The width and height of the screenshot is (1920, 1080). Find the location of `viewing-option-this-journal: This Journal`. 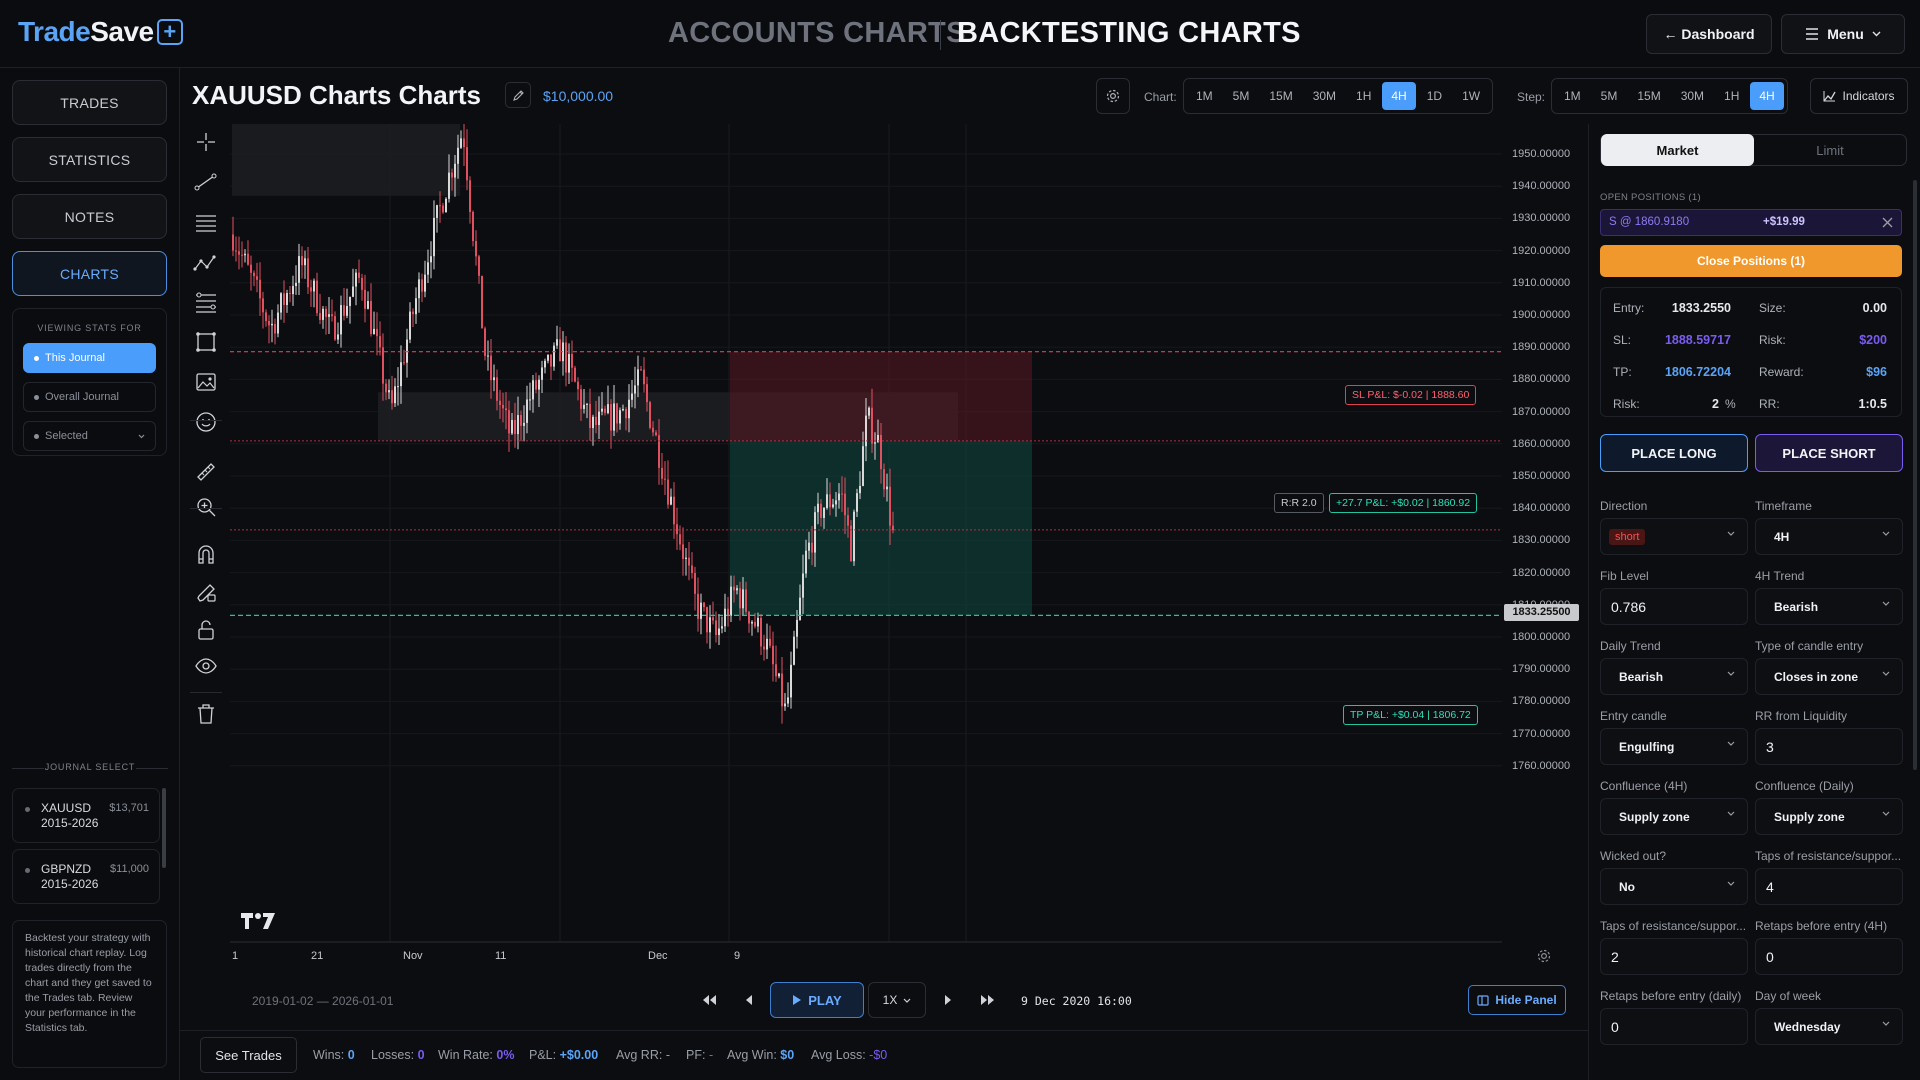

viewing-option-this-journal: This Journal is located at coordinates (89, 358).